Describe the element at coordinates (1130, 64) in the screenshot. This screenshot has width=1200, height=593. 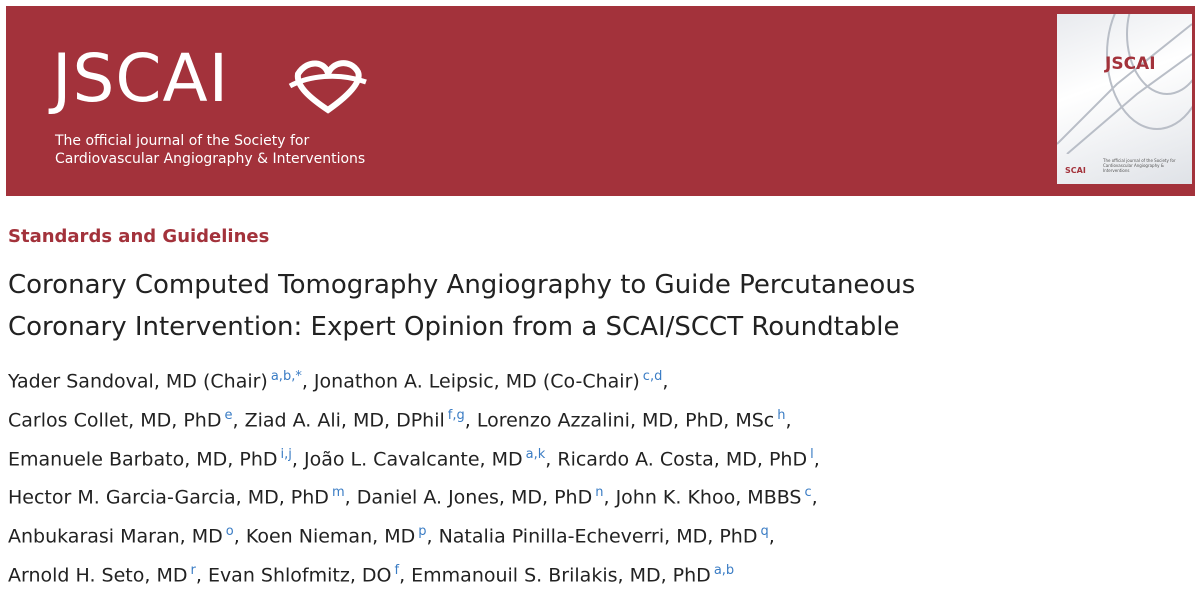
I see `cover-logo: JSCAI` at that location.